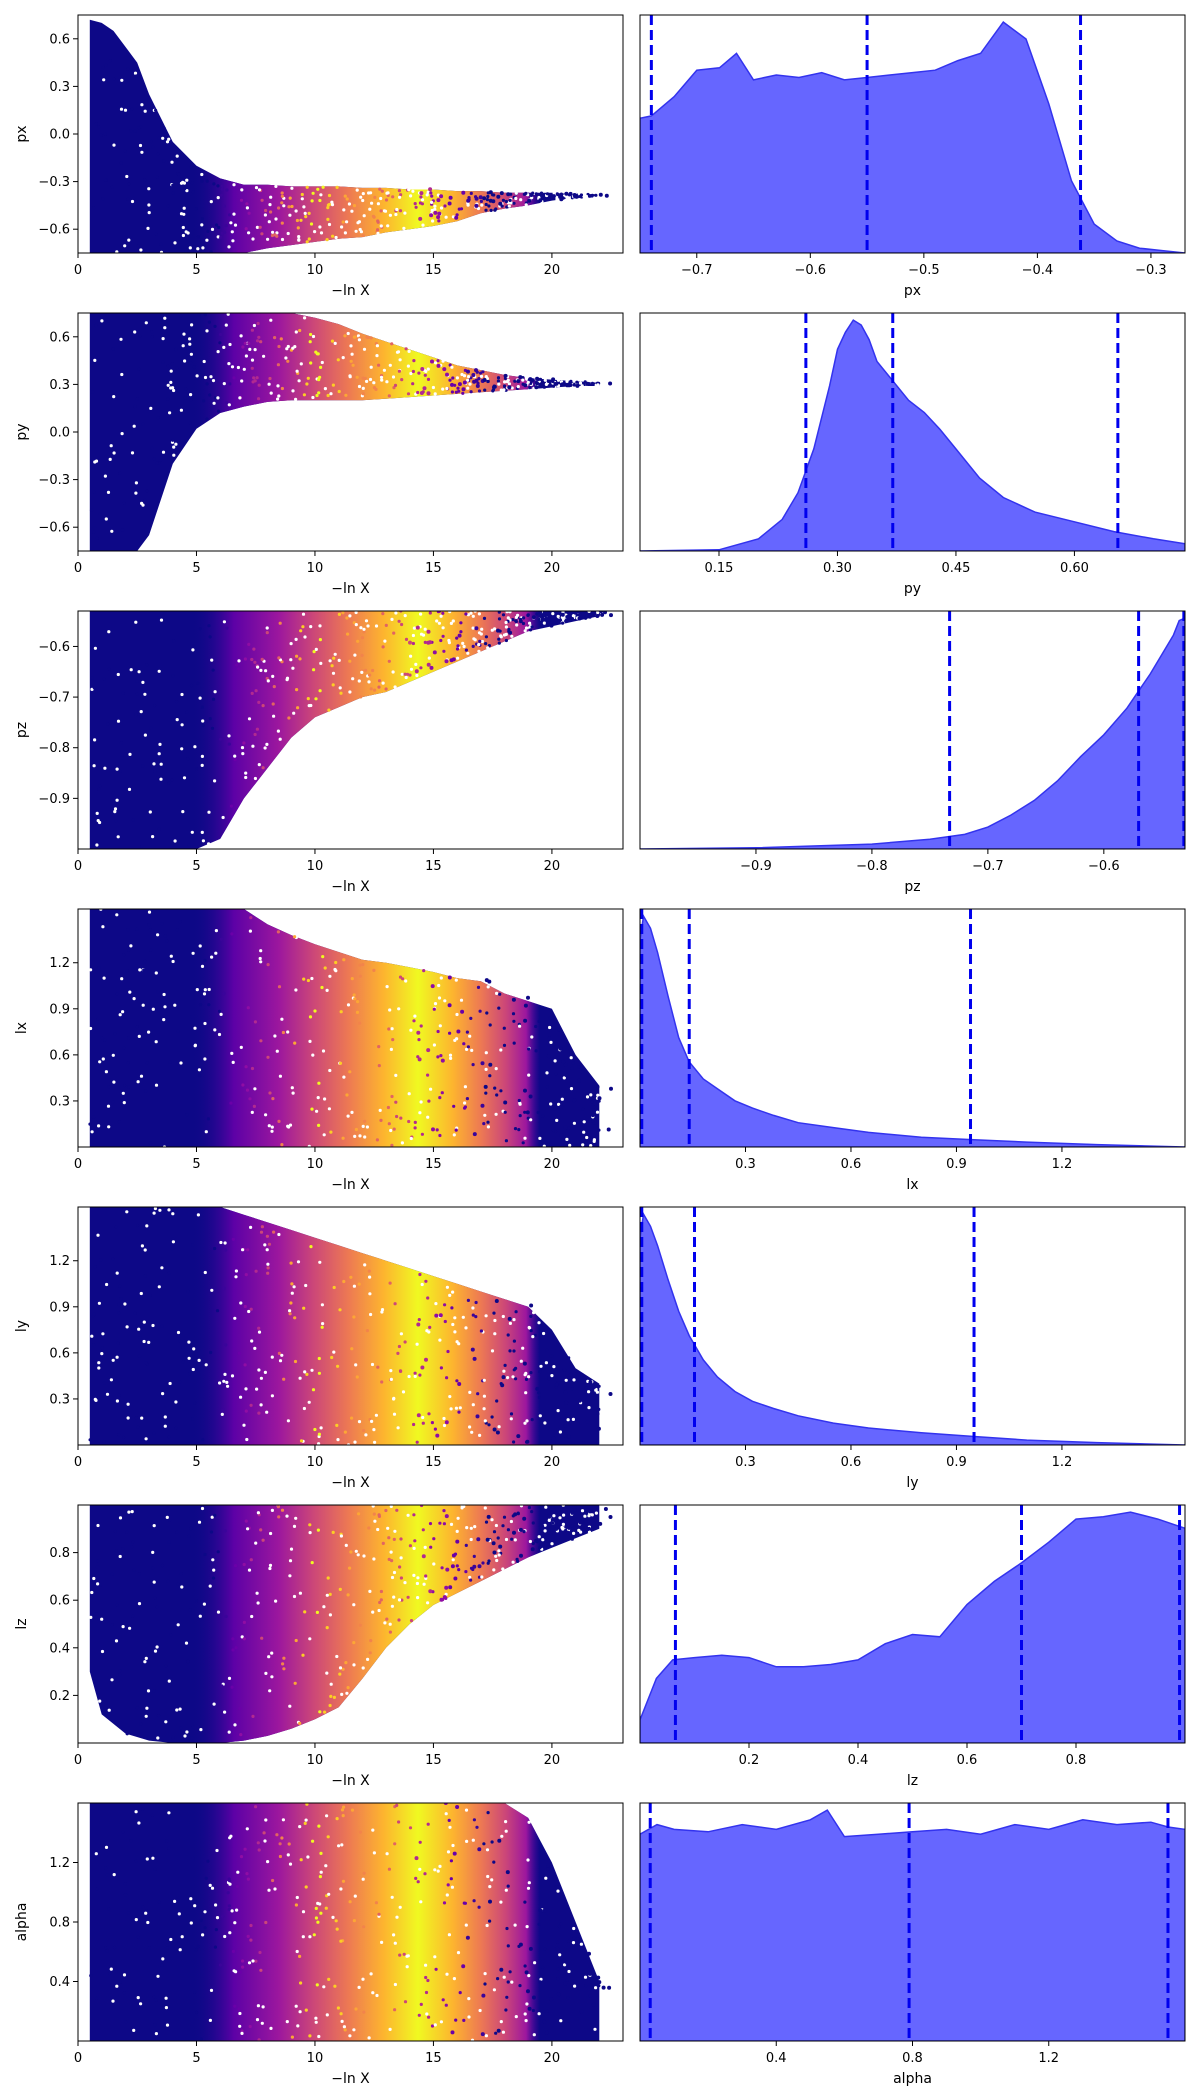 This screenshot has width=1200, height=2100. Describe the element at coordinates (54, 647) in the screenshot. I see `y-tick-label: −0.6` at that location.